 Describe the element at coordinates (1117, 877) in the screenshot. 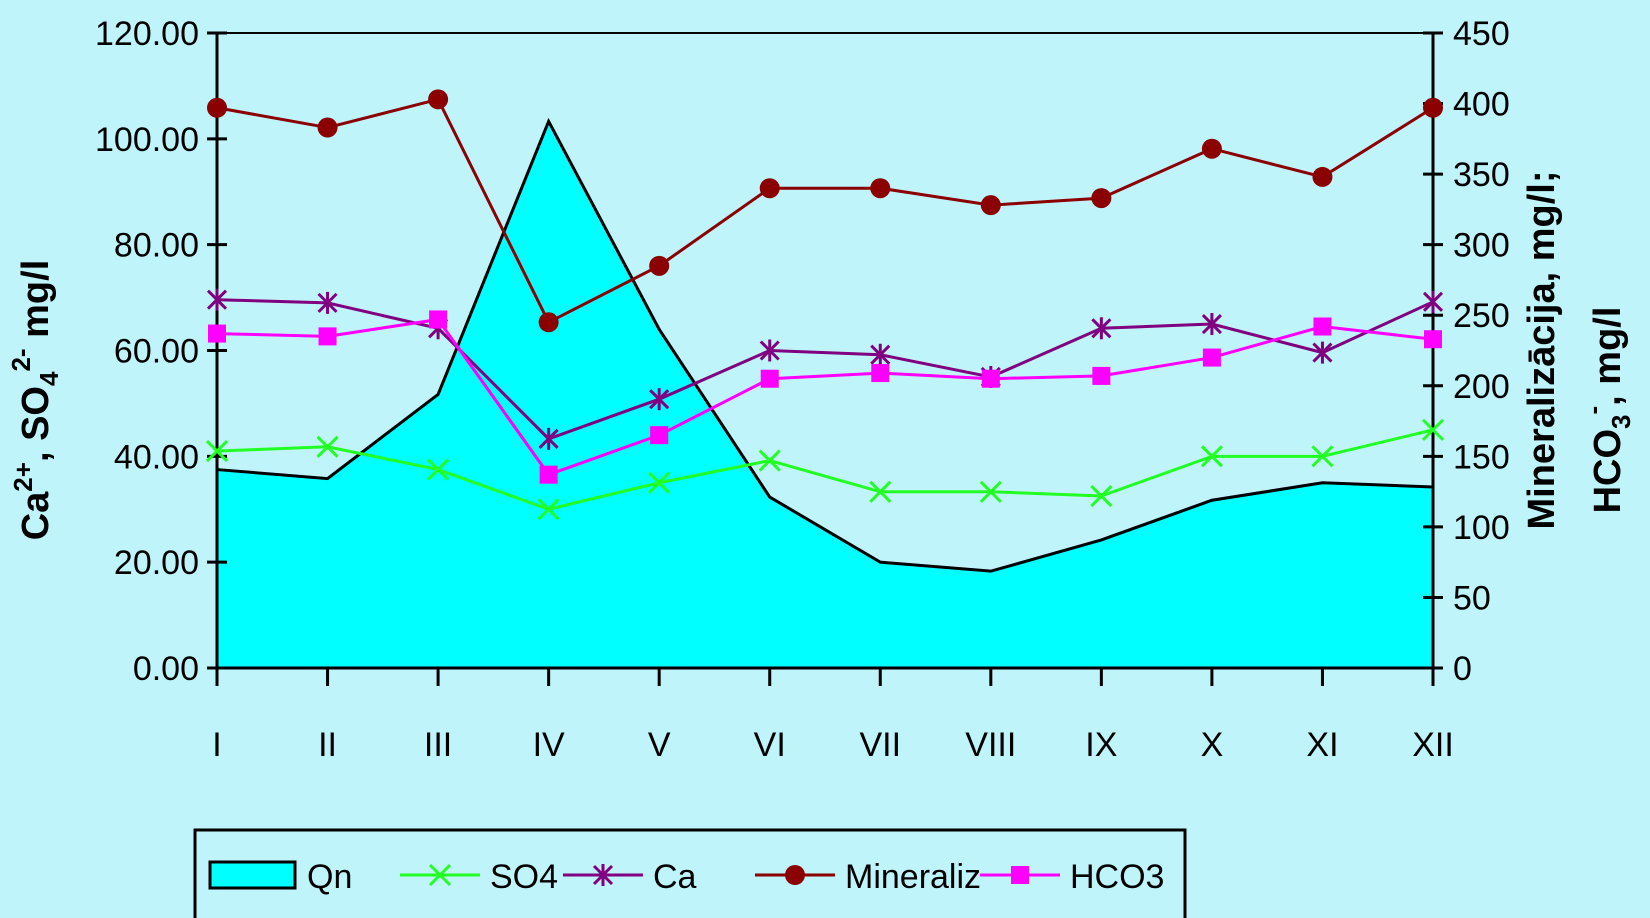

I see `legend-label-hco3: HCO3` at that location.